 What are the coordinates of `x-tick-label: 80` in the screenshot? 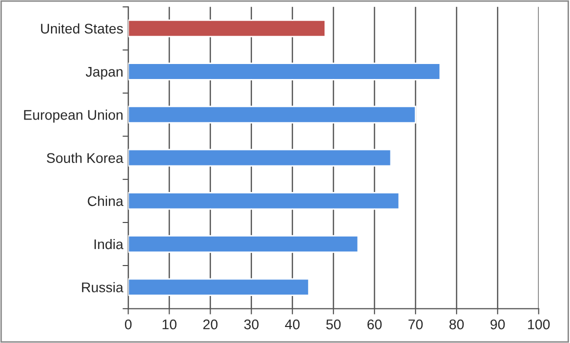 It's located at (456, 324).